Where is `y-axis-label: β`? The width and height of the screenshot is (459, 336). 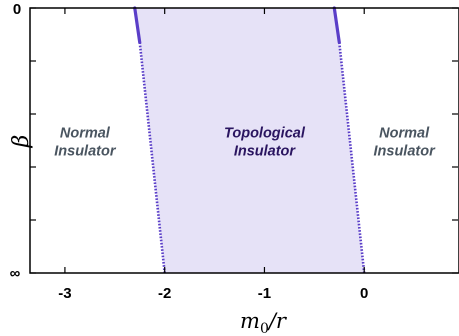
y-axis-label: β is located at coordinates (21, 142).